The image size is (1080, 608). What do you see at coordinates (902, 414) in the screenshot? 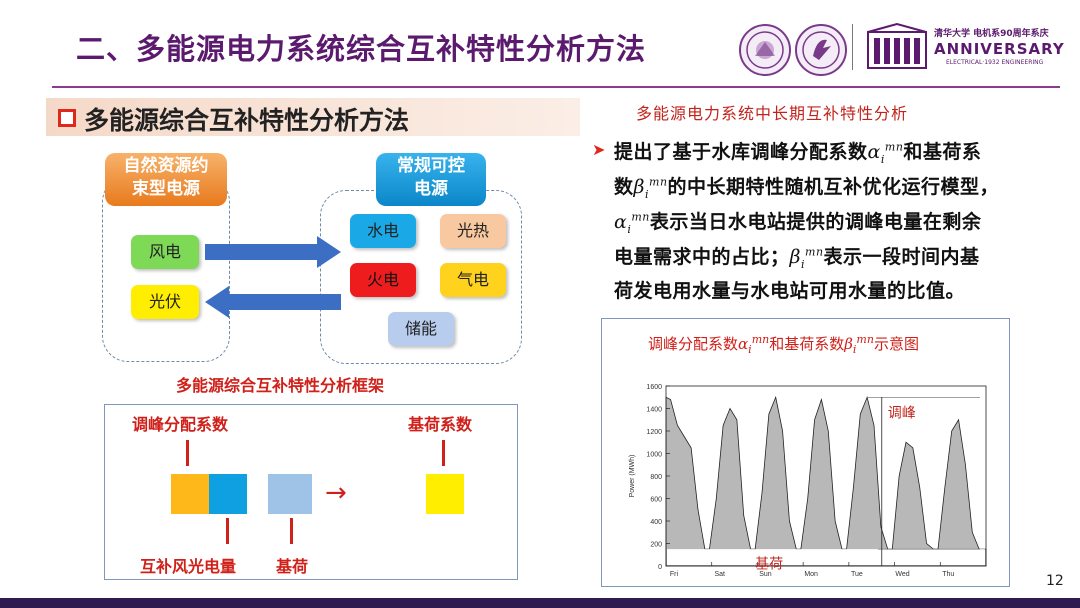
I see `peak-annotation: 调峰` at bounding box center [902, 414].